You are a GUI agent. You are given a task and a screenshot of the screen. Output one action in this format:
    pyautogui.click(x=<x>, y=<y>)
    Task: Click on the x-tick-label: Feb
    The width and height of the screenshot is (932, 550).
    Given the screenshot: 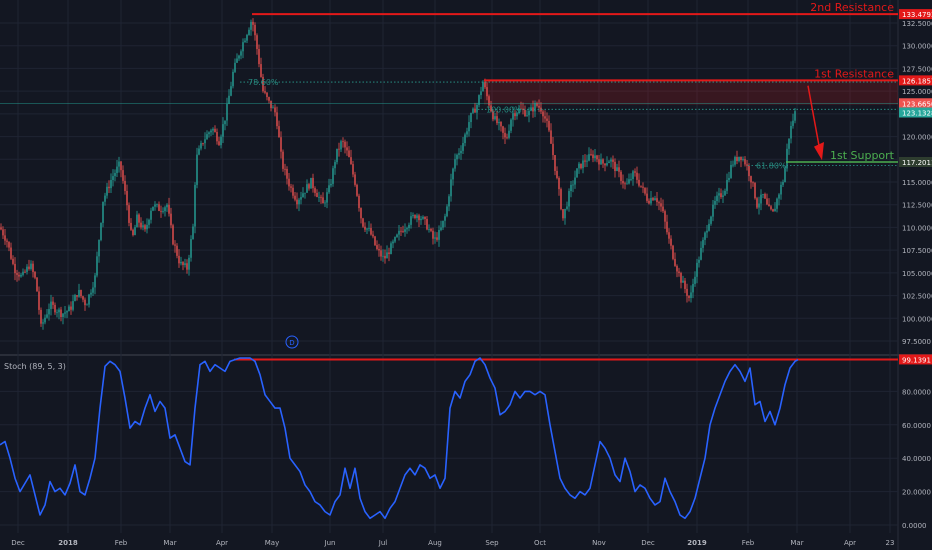 What is the action you would take?
    pyautogui.click(x=121, y=543)
    